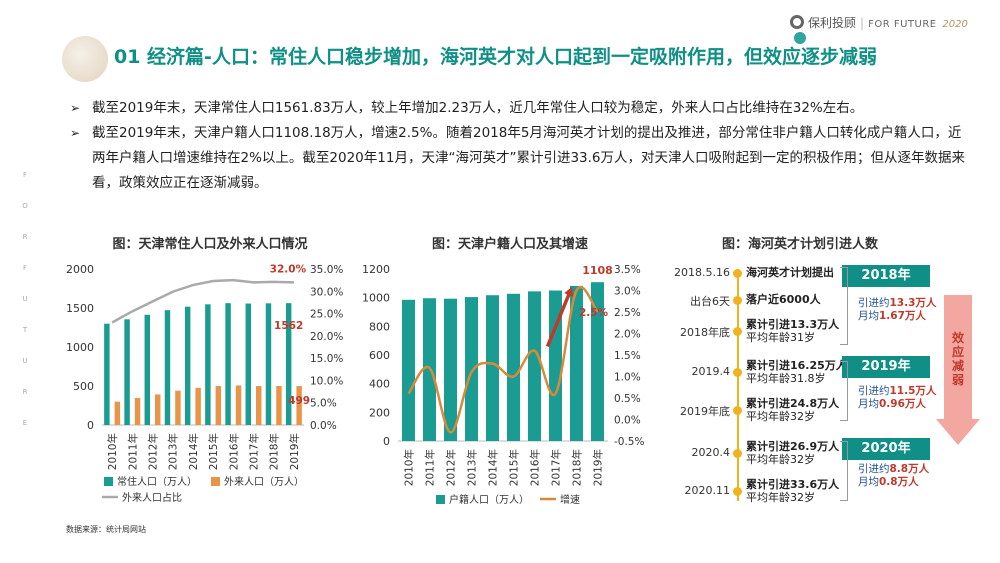  I want to click on y-right-tick-label: -0.5%, so click(629, 442).